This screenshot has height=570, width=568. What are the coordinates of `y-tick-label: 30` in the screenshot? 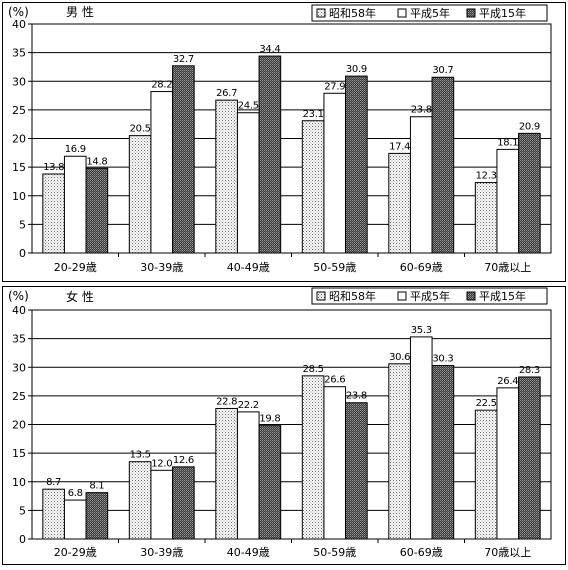 It's located at (19, 81).